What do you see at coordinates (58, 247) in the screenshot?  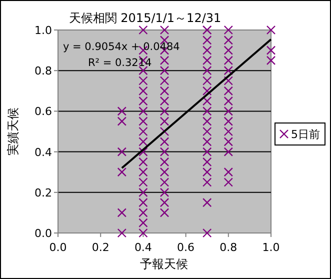 I see `x-tick-label: 0.0` at bounding box center [58, 247].